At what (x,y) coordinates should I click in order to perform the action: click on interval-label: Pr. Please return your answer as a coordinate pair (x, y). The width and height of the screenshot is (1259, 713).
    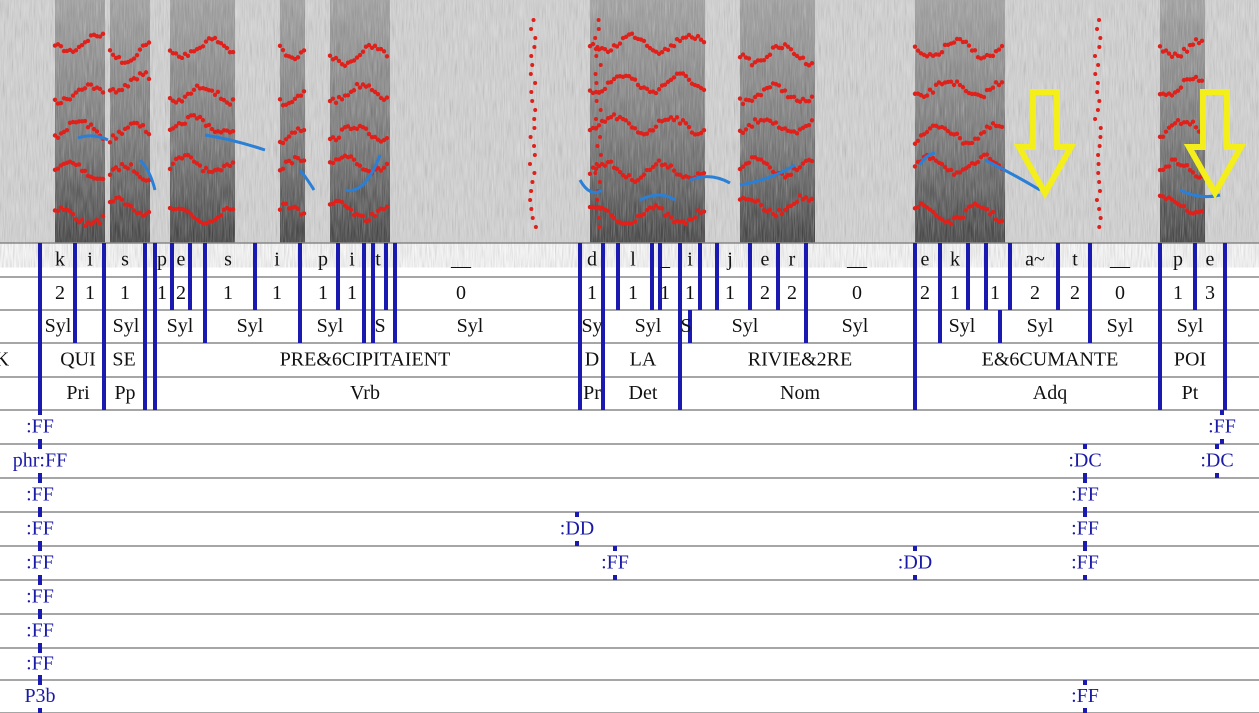
    Looking at the image, I should click on (592, 393).